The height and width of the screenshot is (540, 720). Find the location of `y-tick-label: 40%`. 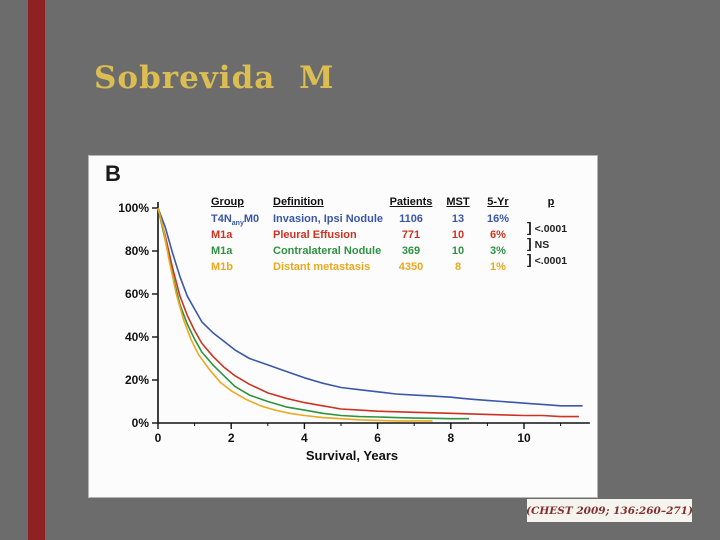

y-tick-label: 40% is located at coordinates (137, 337).